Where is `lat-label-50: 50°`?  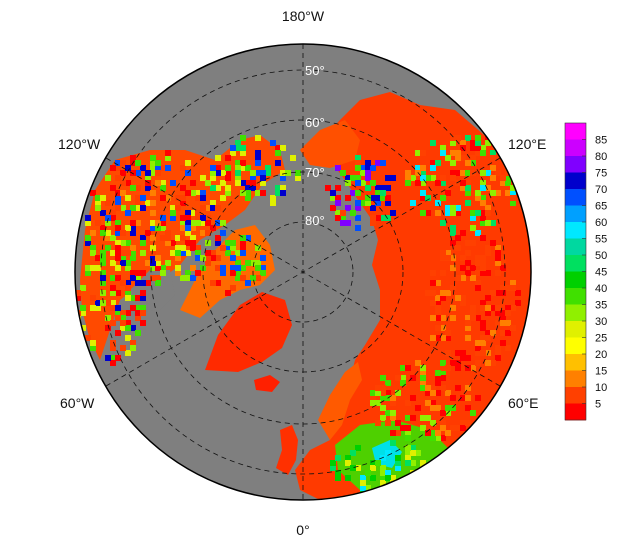 lat-label-50: 50° is located at coordinates (315, 70).